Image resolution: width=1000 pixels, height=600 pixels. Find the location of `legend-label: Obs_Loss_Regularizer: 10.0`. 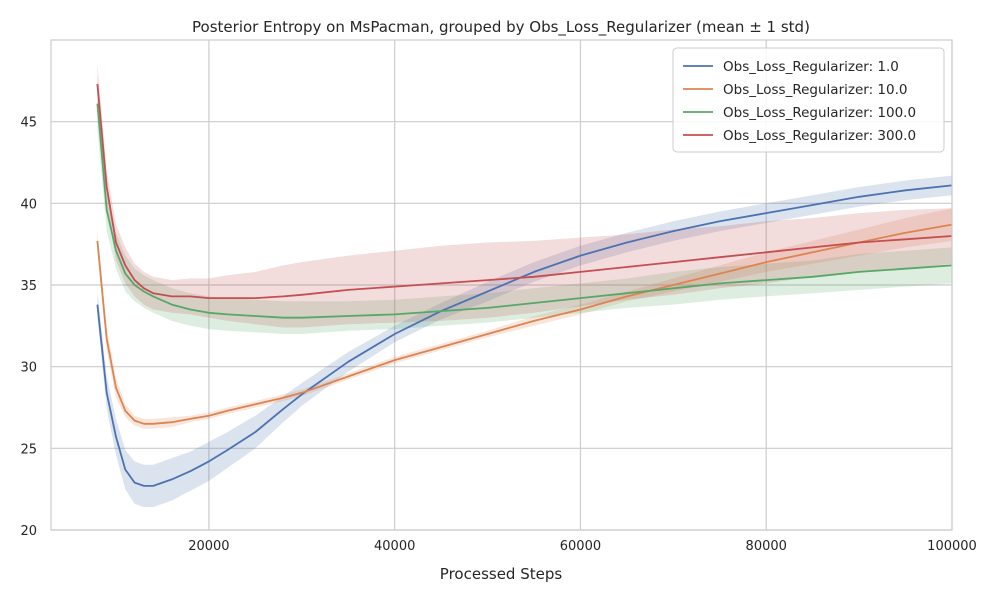

legend-label: Obs_Loss_Regularizer: 10.0 is located at coordinates (815, 90).